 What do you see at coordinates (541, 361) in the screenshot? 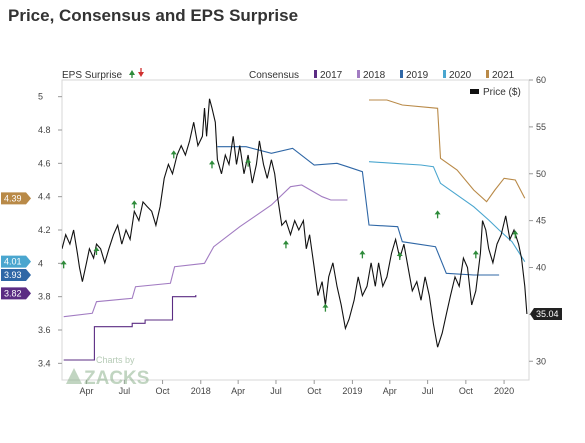
I see `right-axis-tick-label: 30` at bounding box center [541, 361].